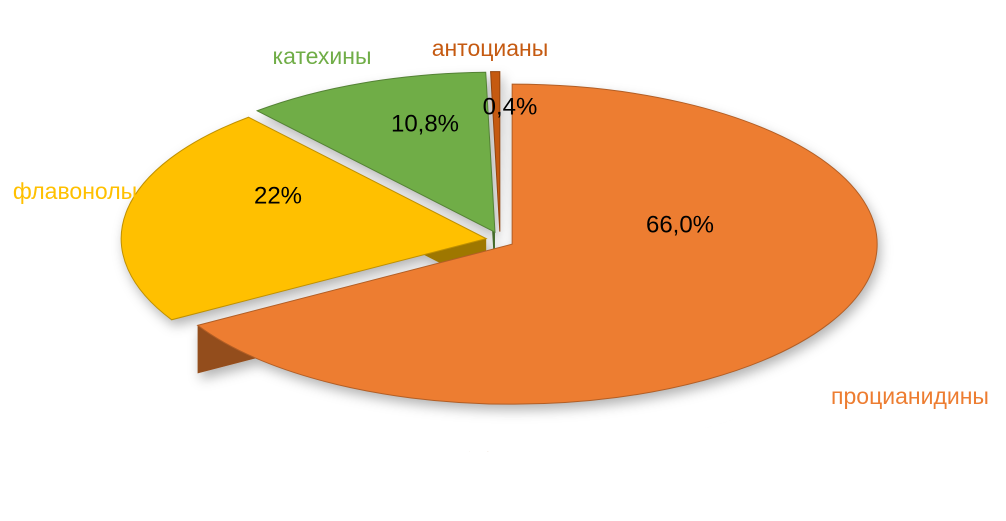  Describe the element at coordinates (510, 106) in the screenshot. I see `data-label: 0,4%` at that location.